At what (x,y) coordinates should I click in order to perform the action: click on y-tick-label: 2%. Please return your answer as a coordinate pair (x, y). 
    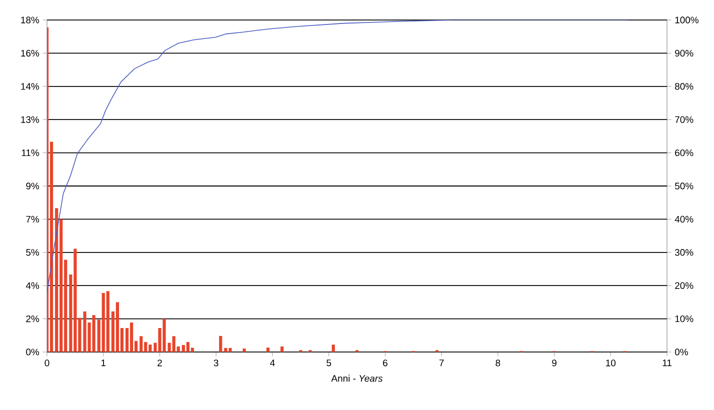
    Looking at the image, I should click on (33, 318).